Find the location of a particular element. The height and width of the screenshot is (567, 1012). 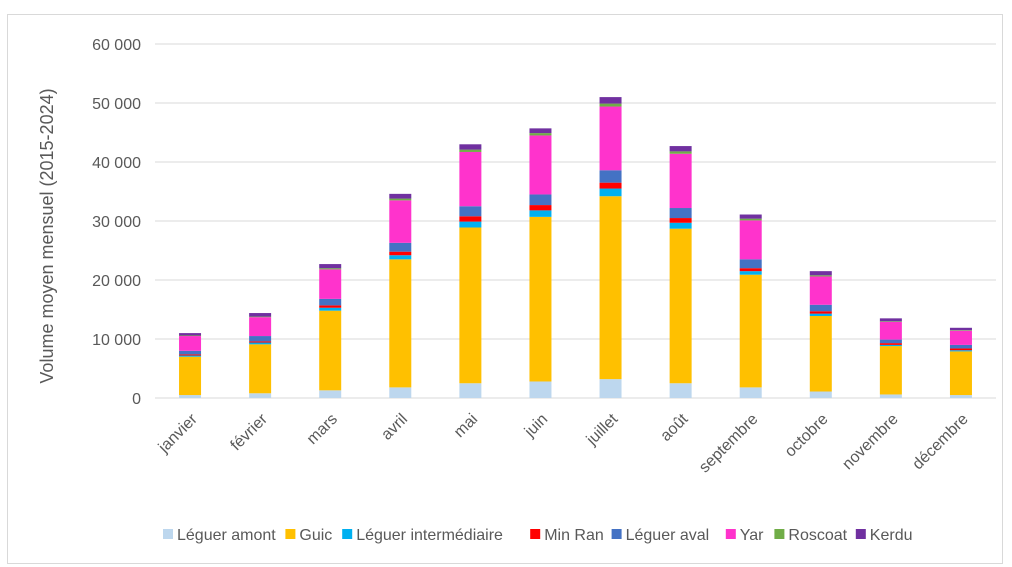

bar-kerdu-septembre is located at coordinates (750, 216).